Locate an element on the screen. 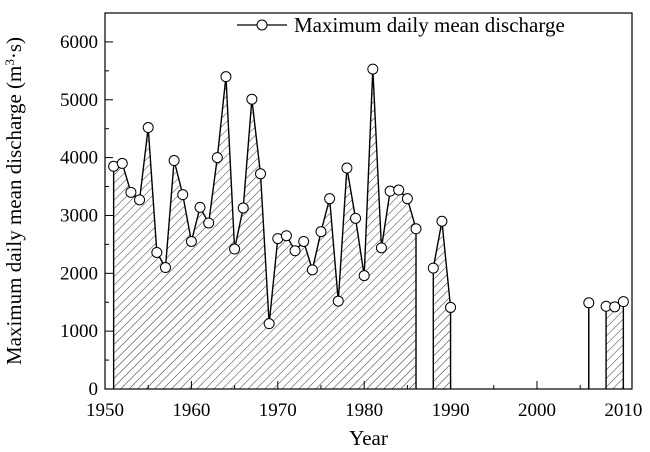  x-tick-label: 1960 is located at coordinates (191, 410).